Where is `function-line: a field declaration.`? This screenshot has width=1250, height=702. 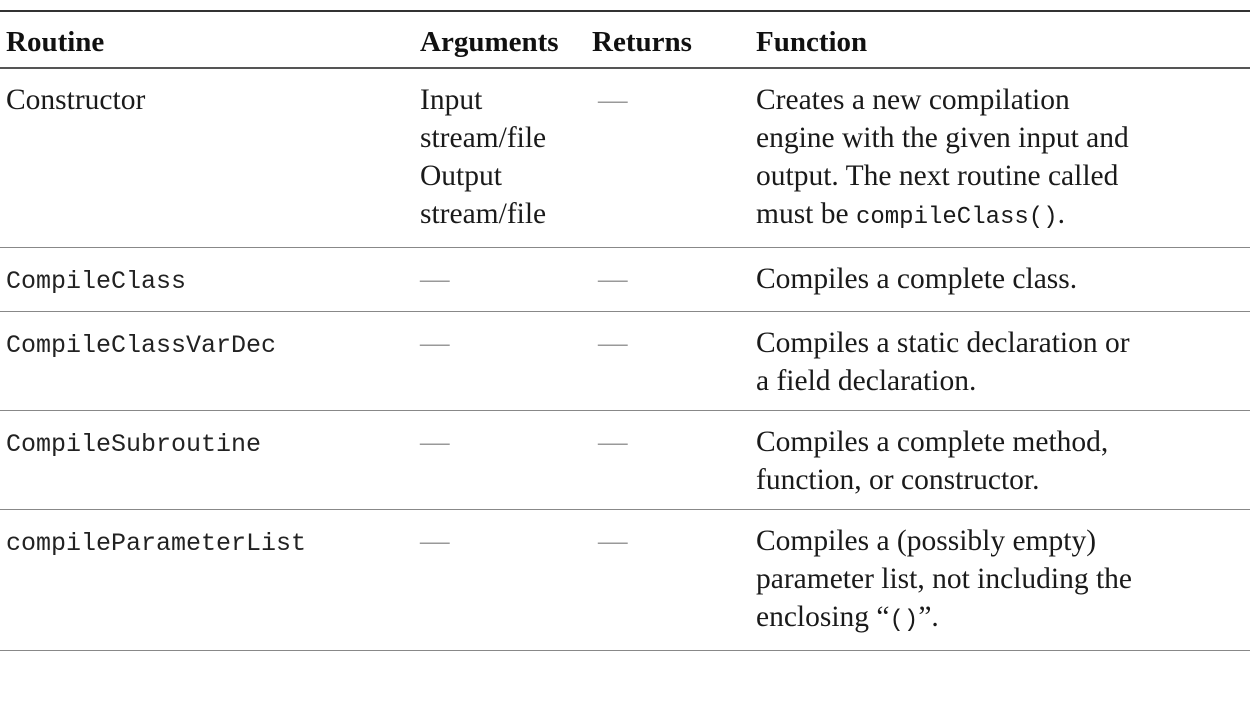
function-line: a field declaration. is located at coordinates (866, 381).